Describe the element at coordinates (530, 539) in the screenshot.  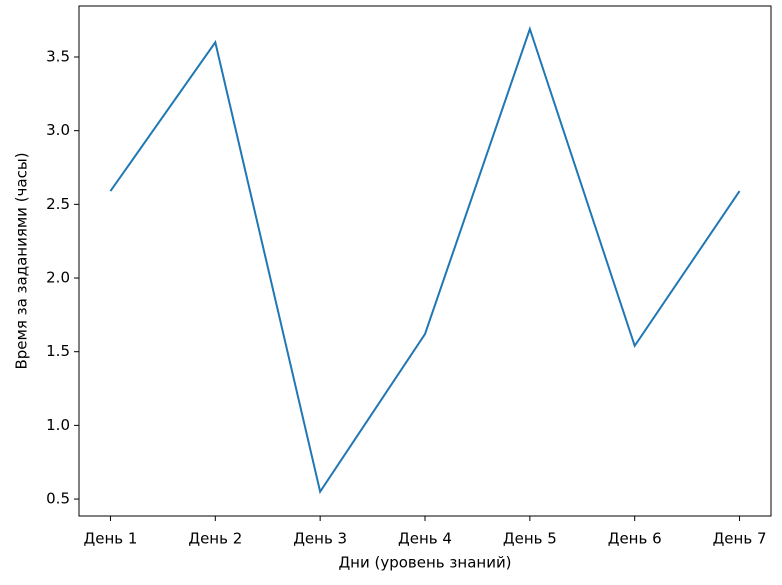
I see `x-tick-label: День 5` at that location.